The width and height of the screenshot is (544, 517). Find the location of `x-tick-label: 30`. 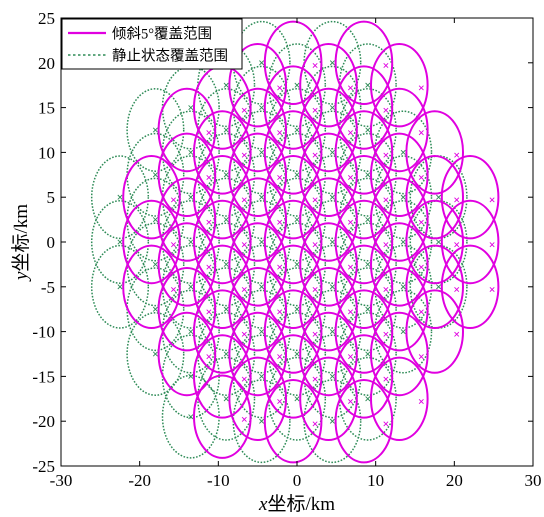

x-tick-label: 30 is located at coordinates (533, 480).